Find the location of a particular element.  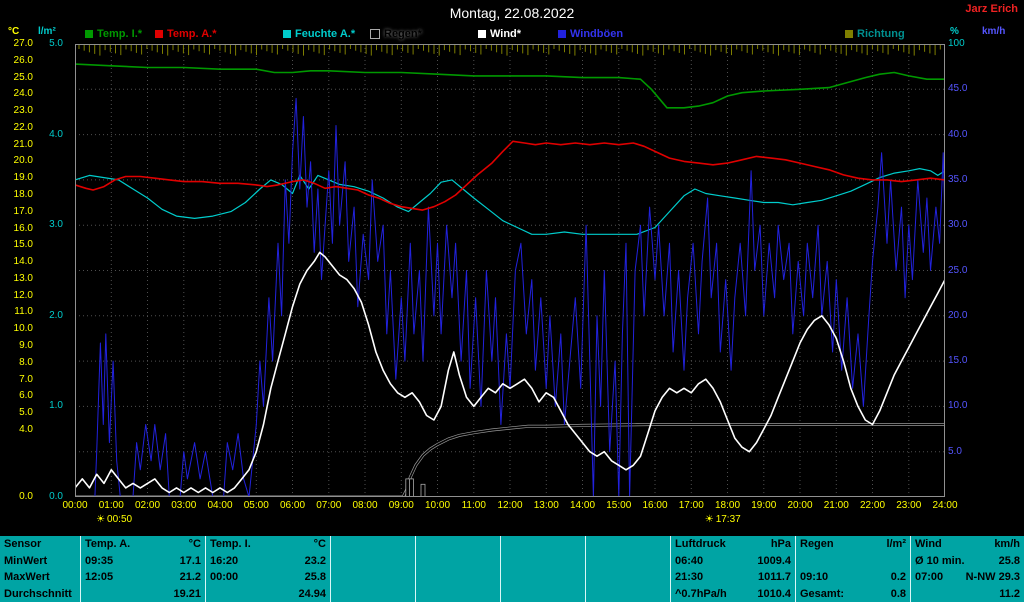

stats-column: Temp. A. °C 09:35 17.1 12:05 21.2 19.21 is located at coordinates (142, 569).